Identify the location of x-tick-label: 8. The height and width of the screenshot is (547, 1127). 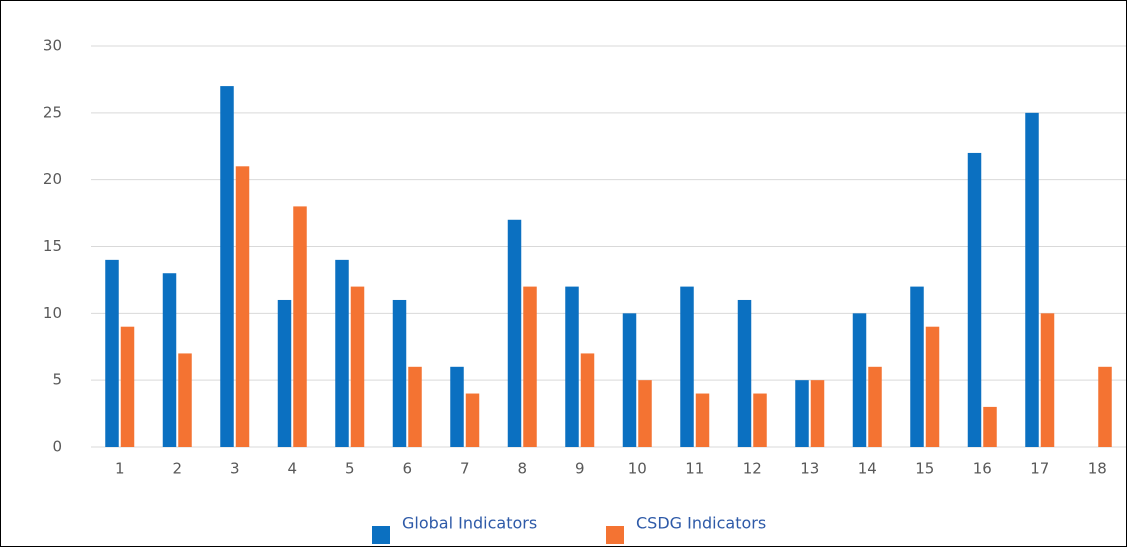
(522, 469).